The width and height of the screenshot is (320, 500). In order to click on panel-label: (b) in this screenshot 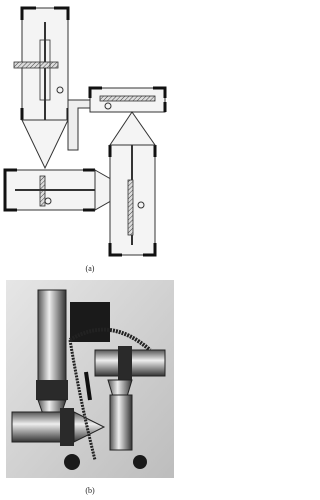, I will do `click(90, 490)`.